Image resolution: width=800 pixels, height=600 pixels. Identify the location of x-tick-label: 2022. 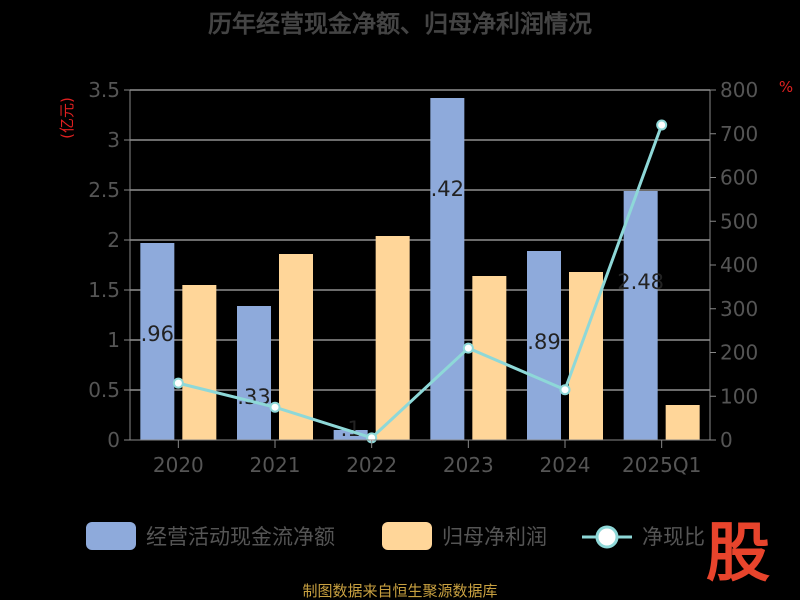
(371, 465).